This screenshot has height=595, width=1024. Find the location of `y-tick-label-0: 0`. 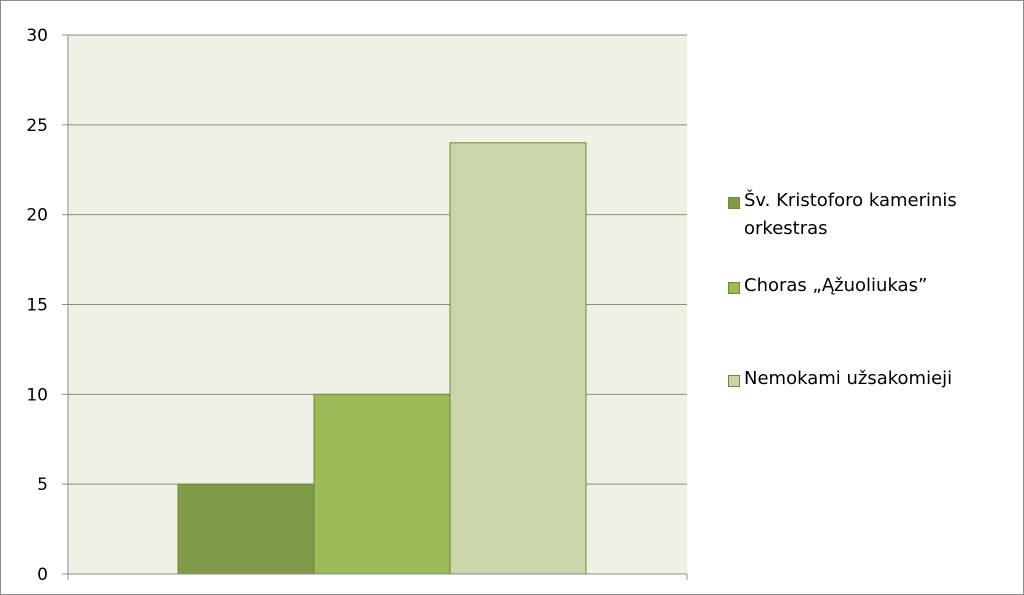

y-tick-label-0: 0 is located at coordinates (42, 575).